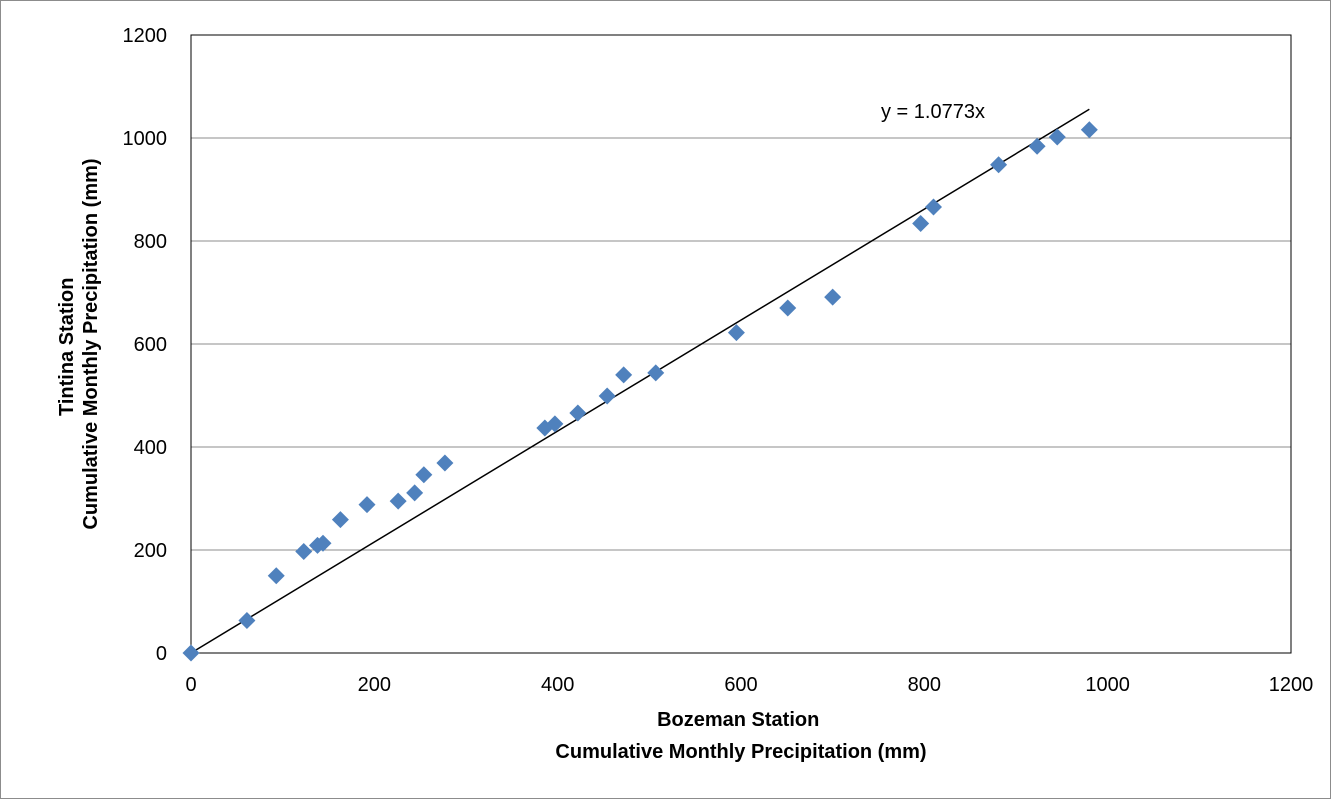 The height and width of the screenshot is (800, 1331). Describe the element at coordinates (150, 551) in the screenshot. I see `y-tick-label: 200` at that location.